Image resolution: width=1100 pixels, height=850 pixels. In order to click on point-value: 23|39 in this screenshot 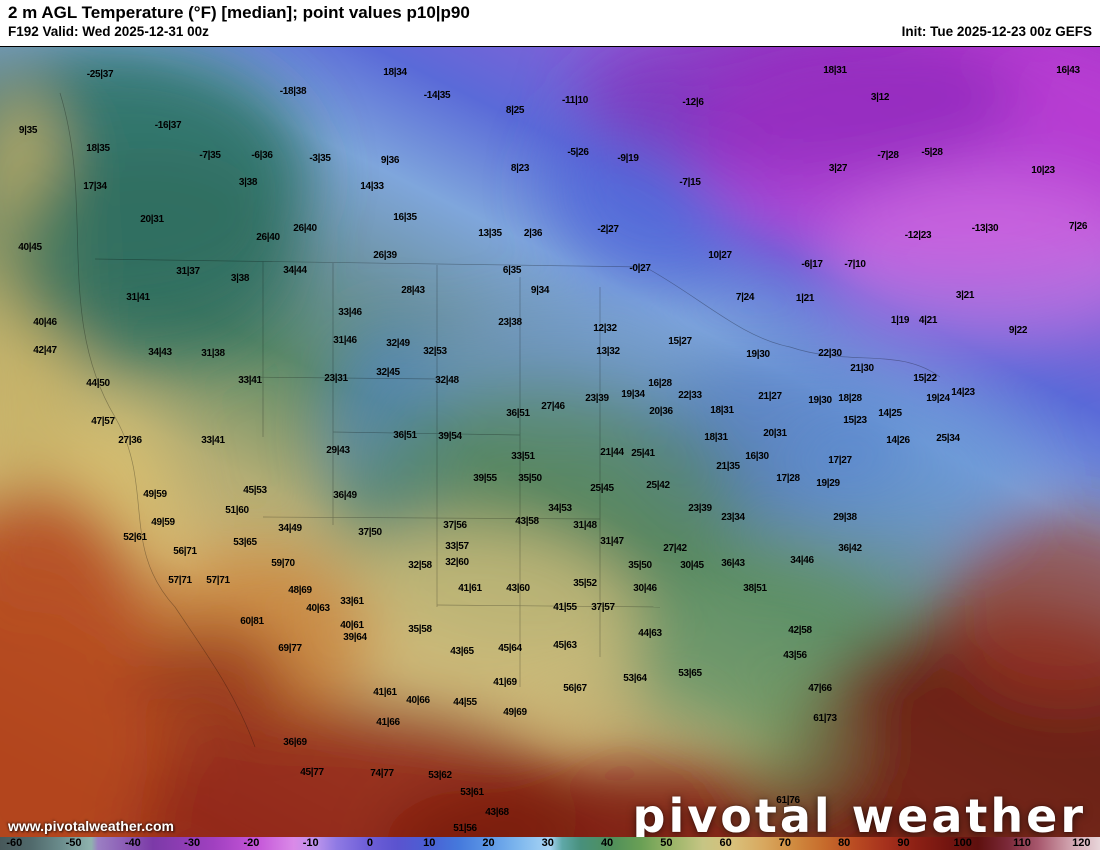, I will do `click(597, 398)`.